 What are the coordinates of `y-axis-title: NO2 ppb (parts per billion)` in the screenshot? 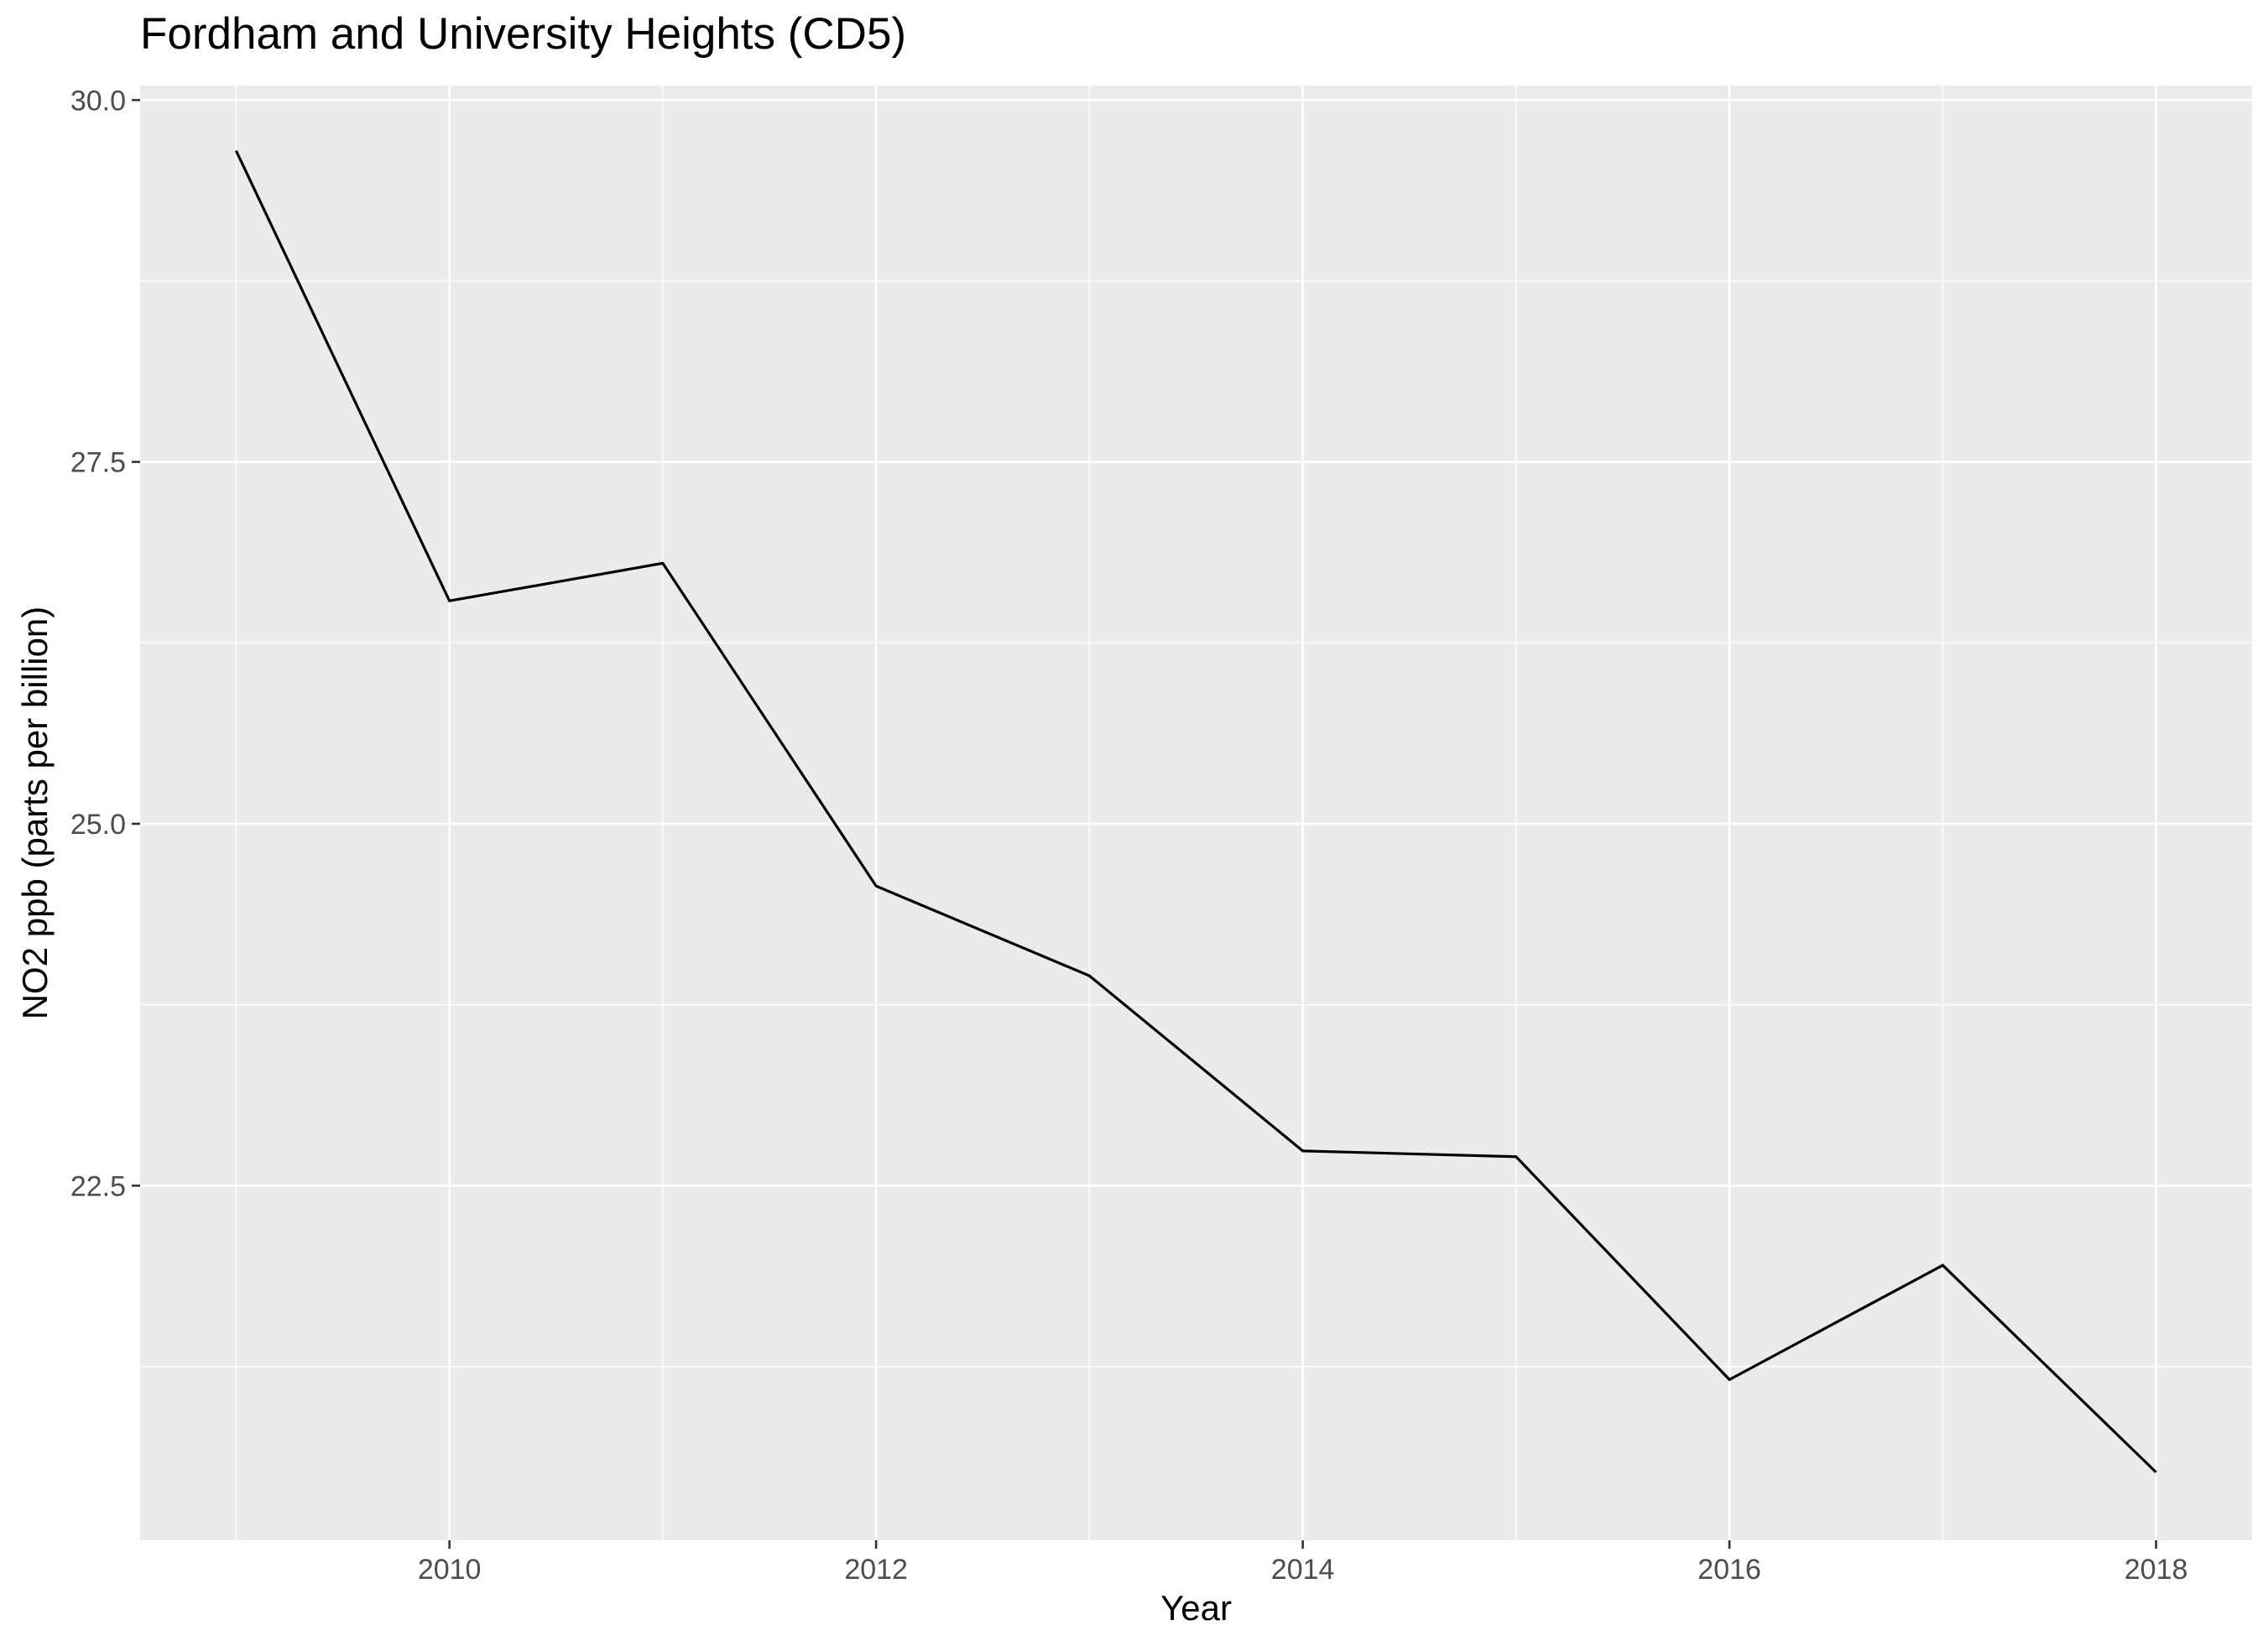 It's located at (35, 814).